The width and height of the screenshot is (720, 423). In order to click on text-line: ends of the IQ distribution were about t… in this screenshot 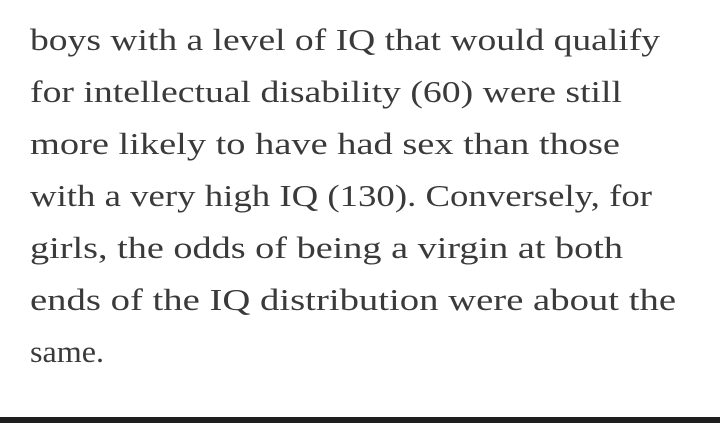, I will do `click(353, 299)`.